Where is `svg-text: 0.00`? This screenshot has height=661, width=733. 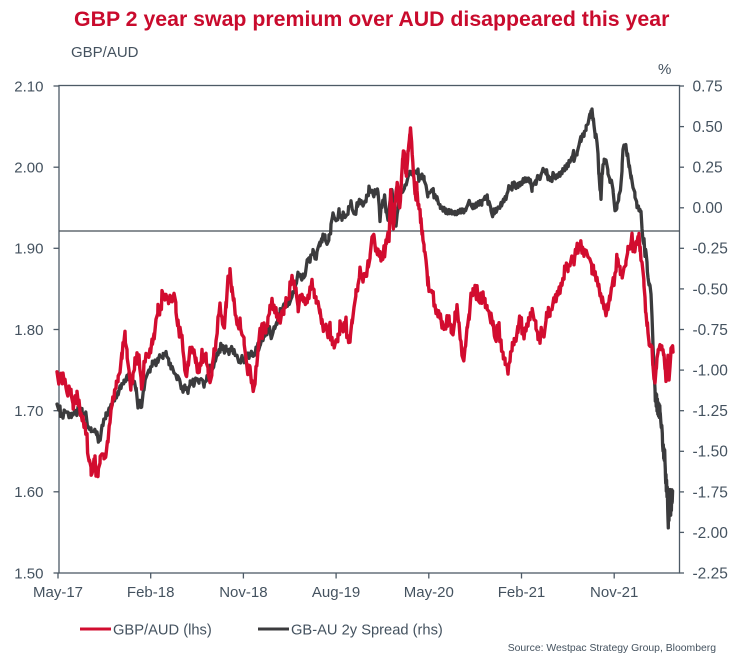 svg-text: 0.00 is located at coordinates (708, 208).